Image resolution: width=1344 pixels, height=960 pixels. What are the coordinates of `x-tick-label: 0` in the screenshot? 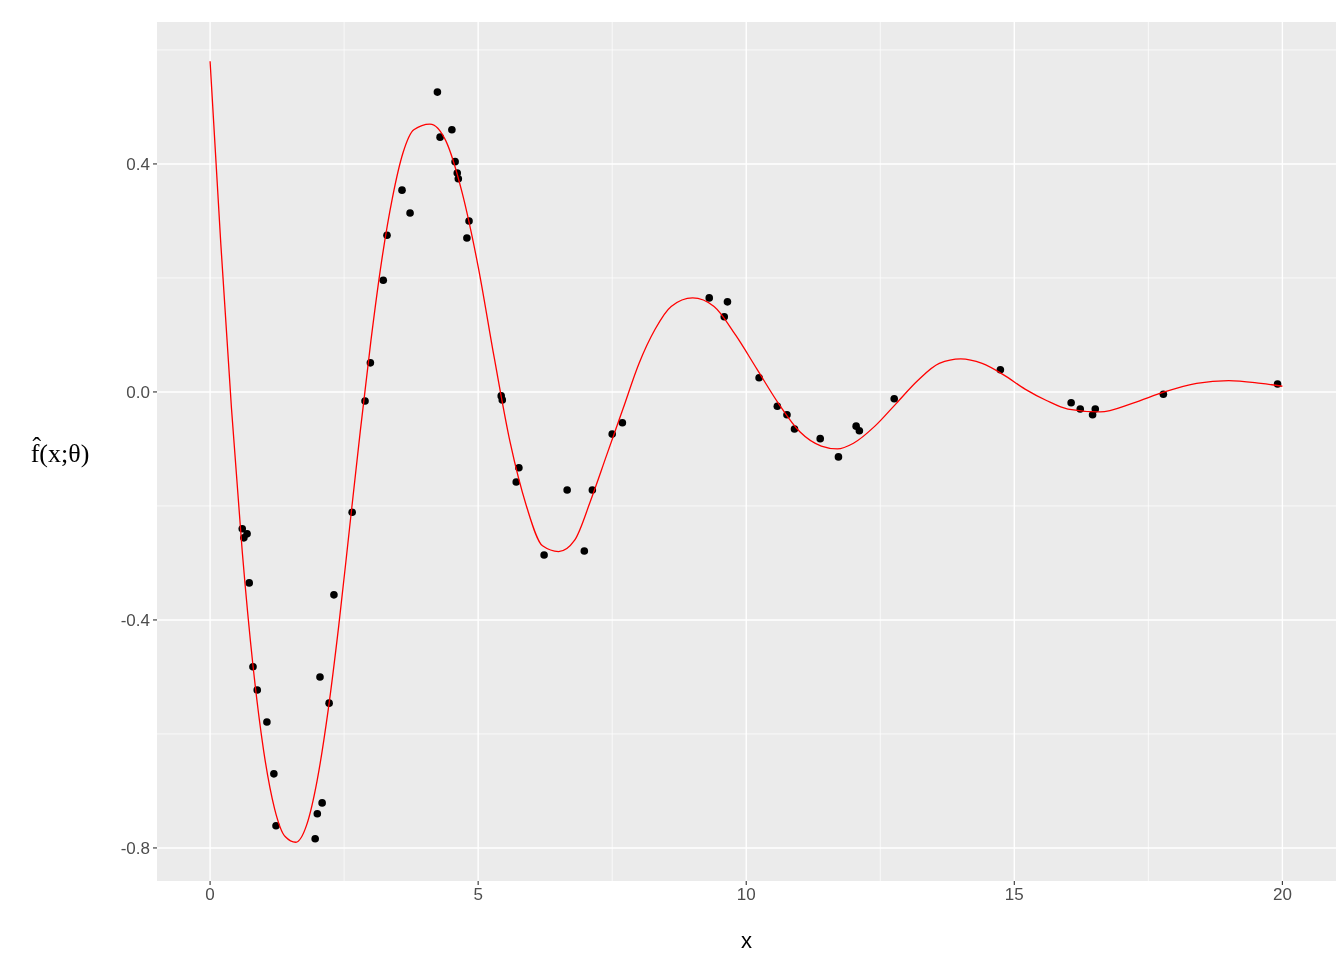 It's located at (210, 894).